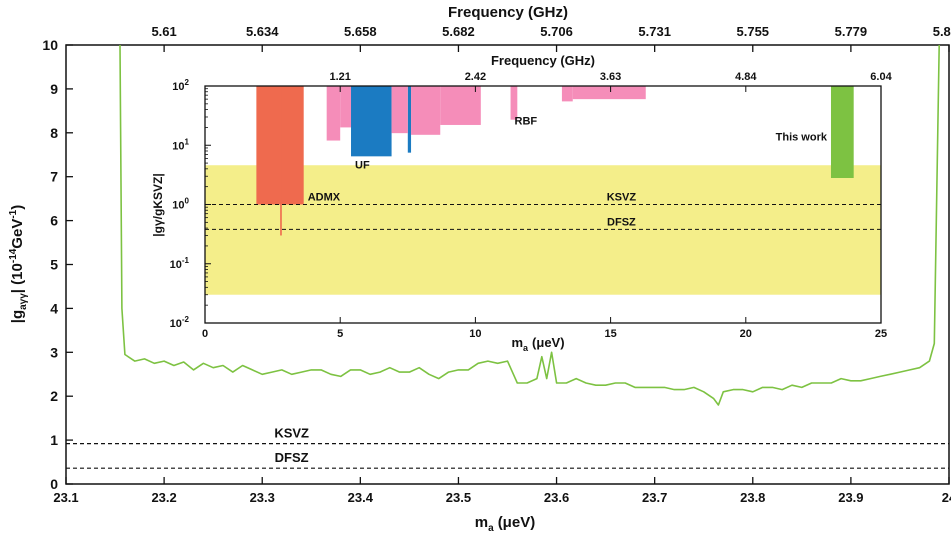  I want to click on inset-top-tick-label: 2.42, so click(475, 77).